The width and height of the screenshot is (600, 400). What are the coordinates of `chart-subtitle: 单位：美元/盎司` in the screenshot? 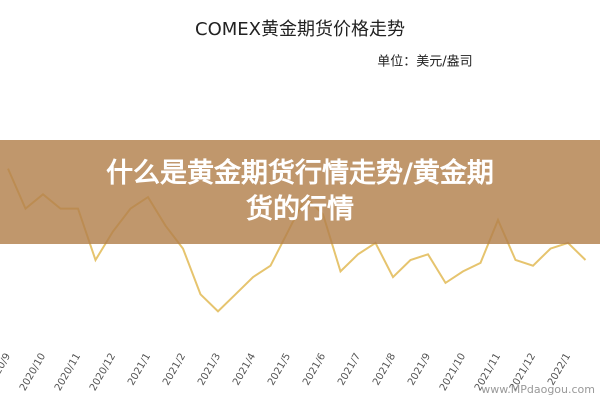 It's located at (424, 62).